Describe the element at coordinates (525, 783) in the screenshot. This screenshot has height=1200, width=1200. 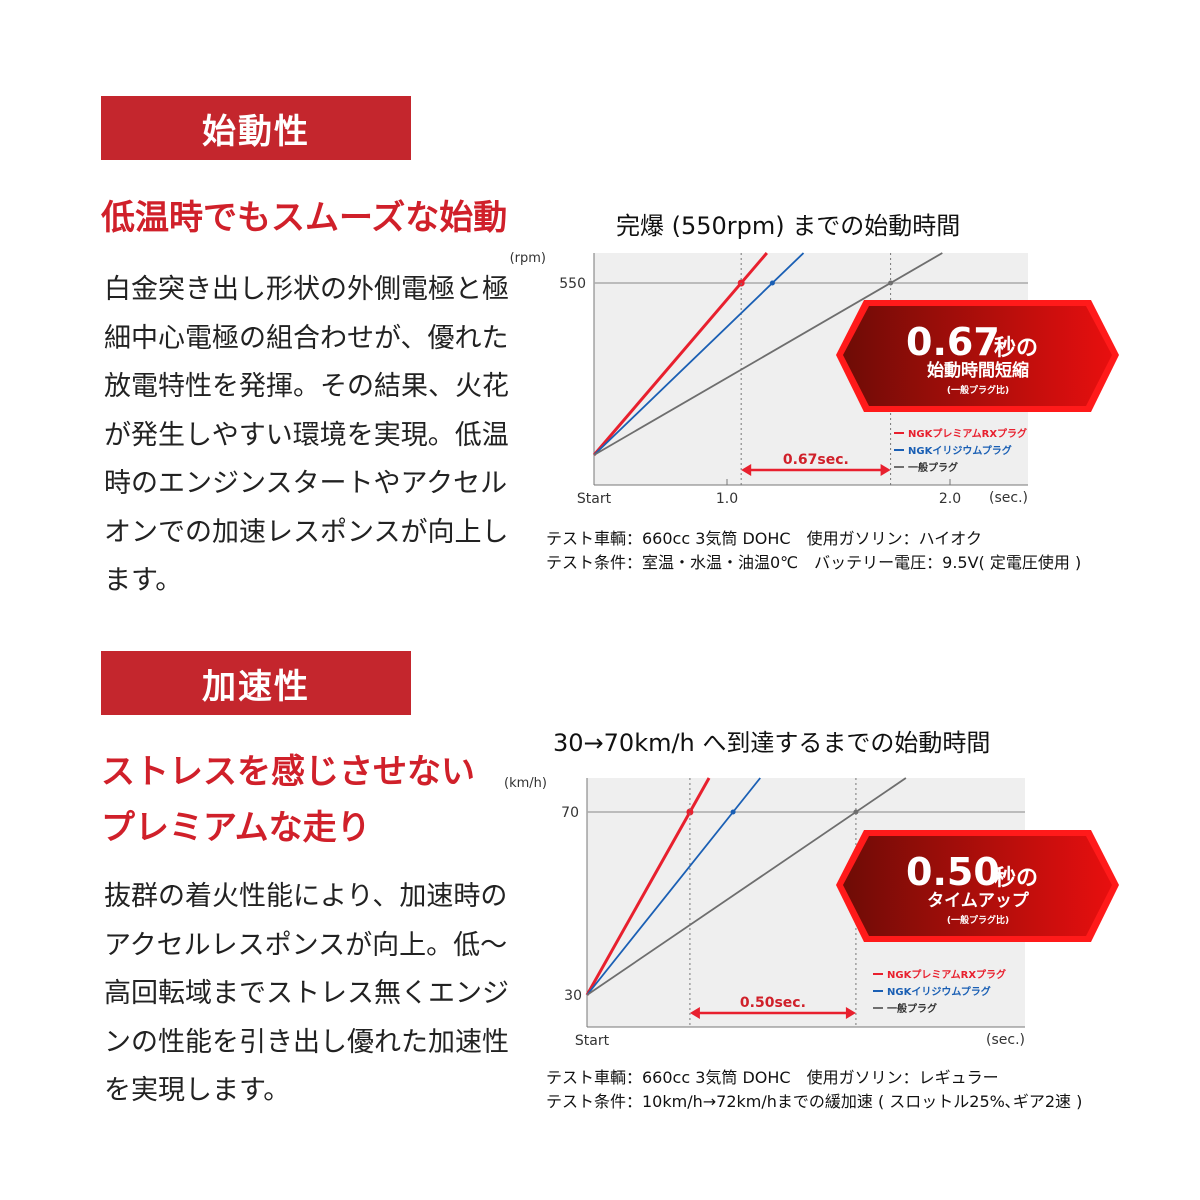
I see `y-axis-label: (km/h)` at that location.